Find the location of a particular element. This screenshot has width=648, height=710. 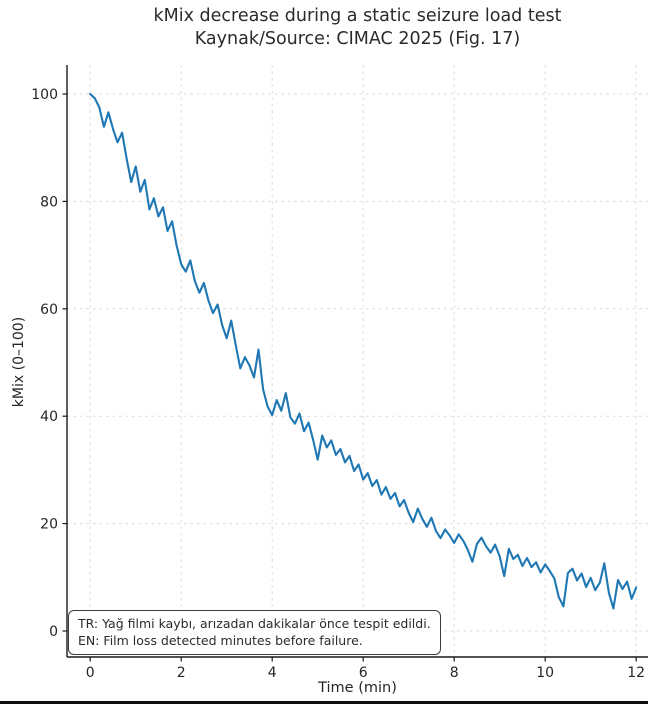

x-axis-label: Time (min) is located at coordinates (357, 688).